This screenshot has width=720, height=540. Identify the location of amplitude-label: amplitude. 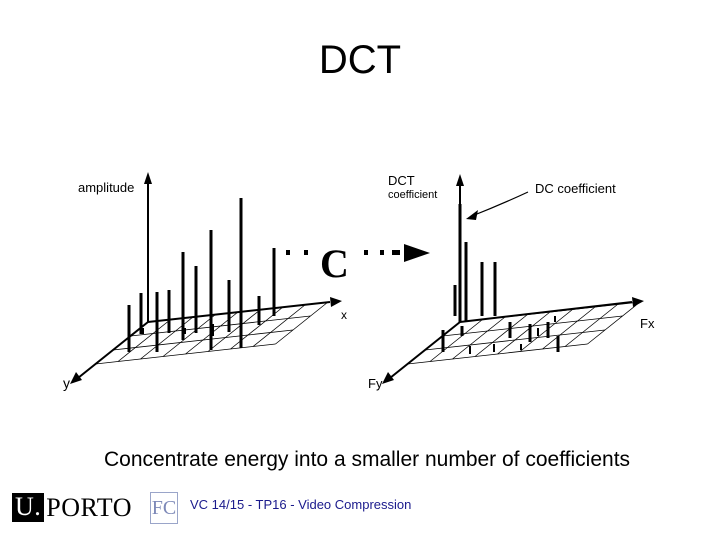
(106, 187).